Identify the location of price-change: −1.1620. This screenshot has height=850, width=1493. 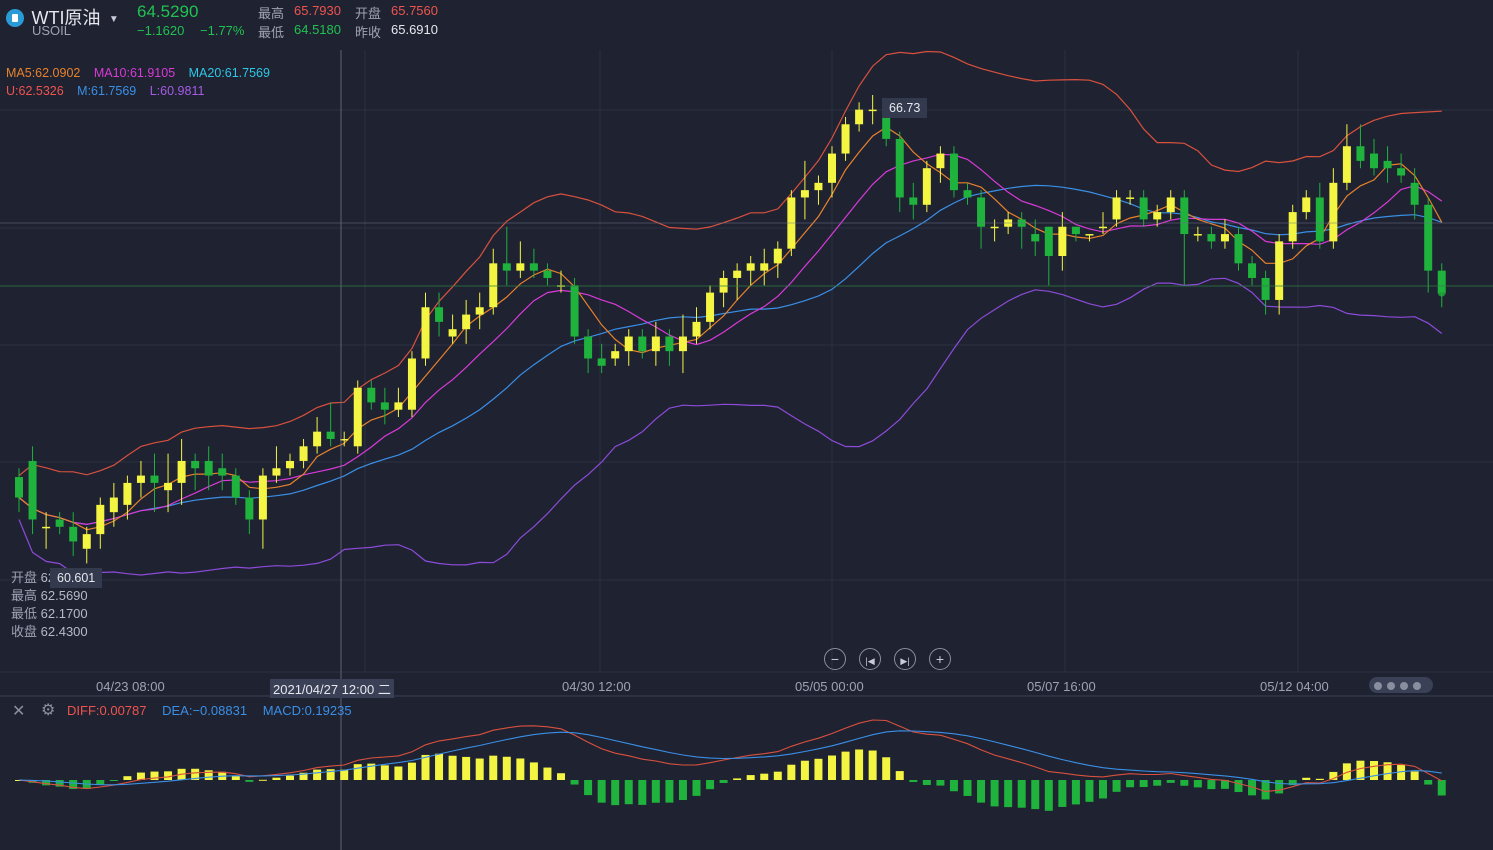
(161, 30).